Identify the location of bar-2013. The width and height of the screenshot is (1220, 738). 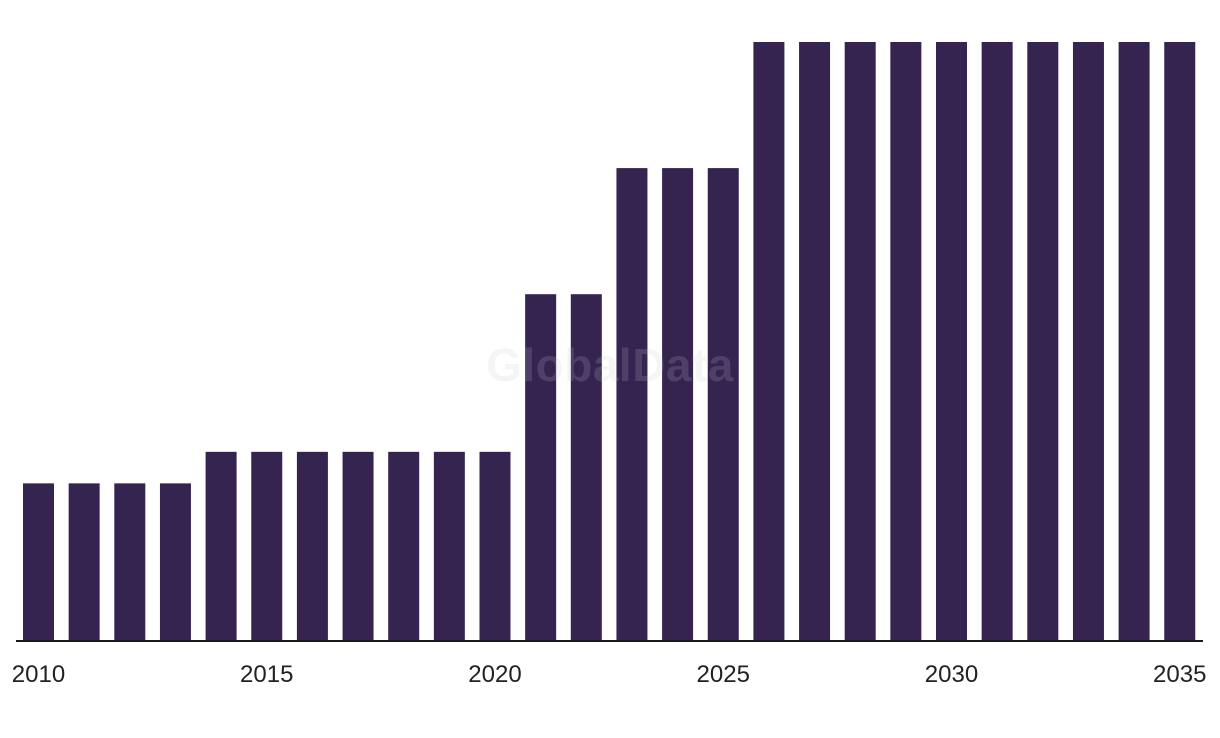
(175, 562).